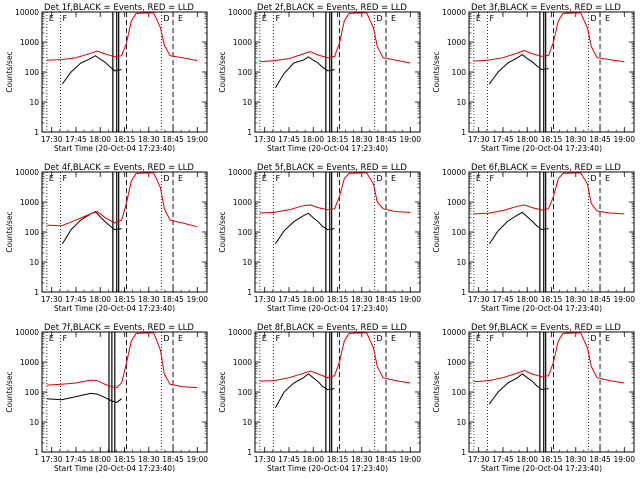  Describe the element at coordinates (332, 328) in the screenshot. I see `panel-title: Det 8f,BLACK = Events, RED = LLD` at that location.